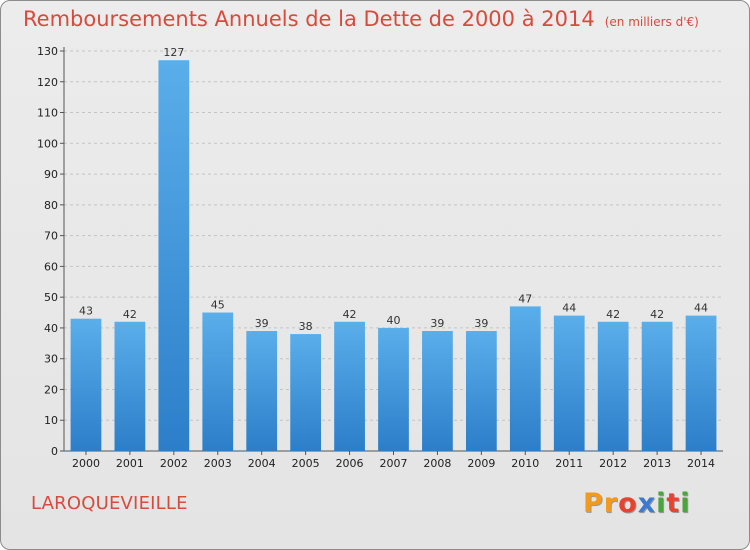  What do you see at coordinates (47, 143) in the screenshot?
I see `y-tick-label: 100` at bounding box center [47, 143].